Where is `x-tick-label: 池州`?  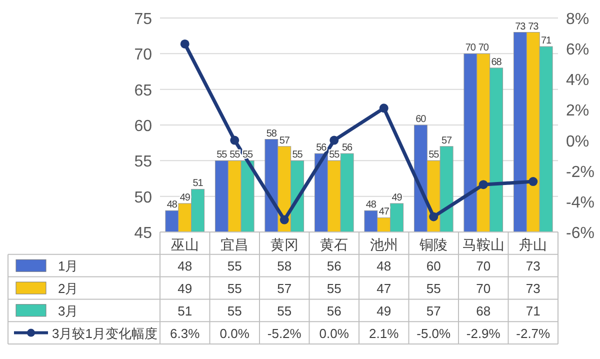 x-tick-label: 池州 is located at coordinates (384, 244).